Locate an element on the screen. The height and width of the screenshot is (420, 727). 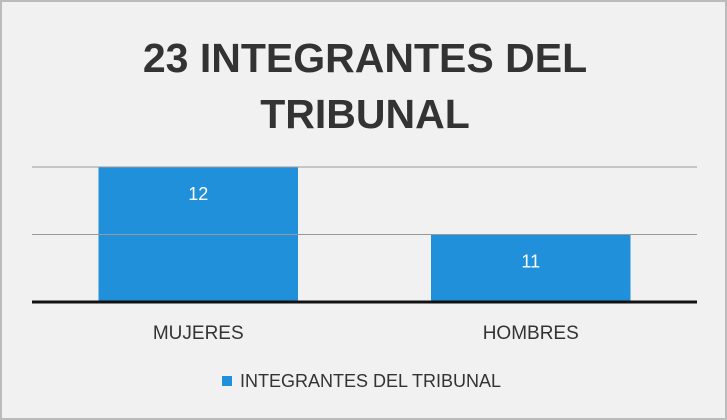
chart-title: 23 INTEGRANTES DEL TRIBUNAL is located at coordinates (365, 86).